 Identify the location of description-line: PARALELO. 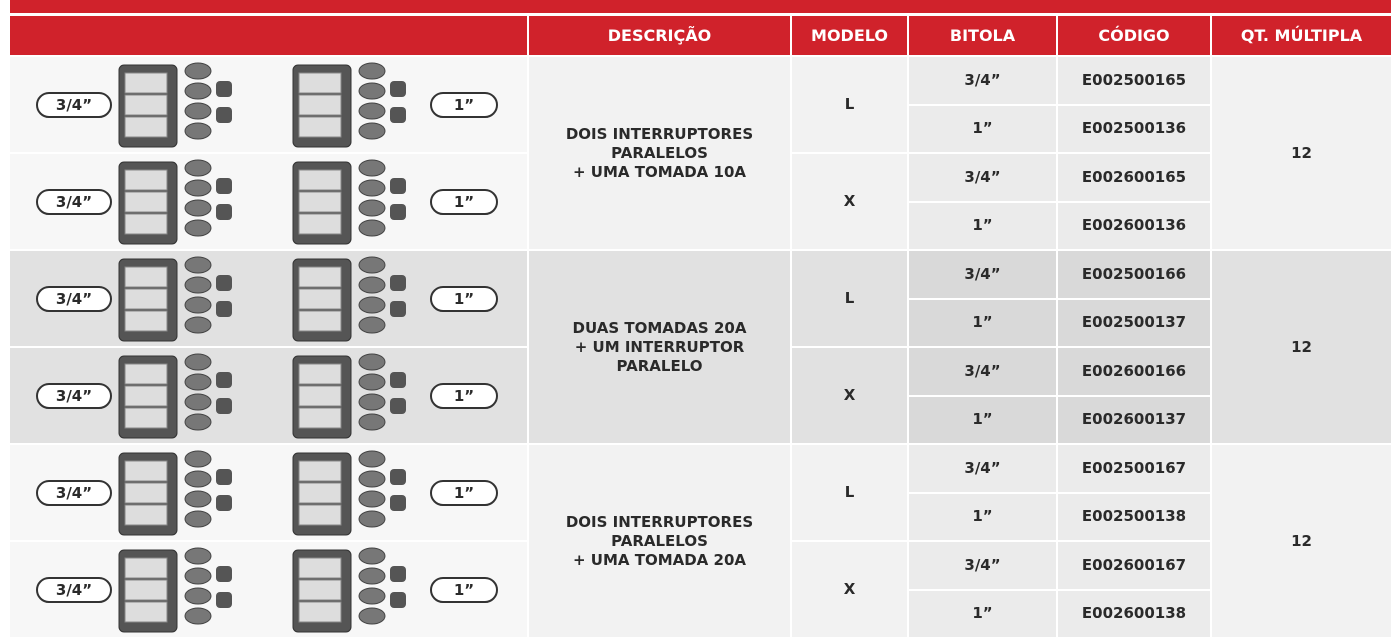
(659, 365).